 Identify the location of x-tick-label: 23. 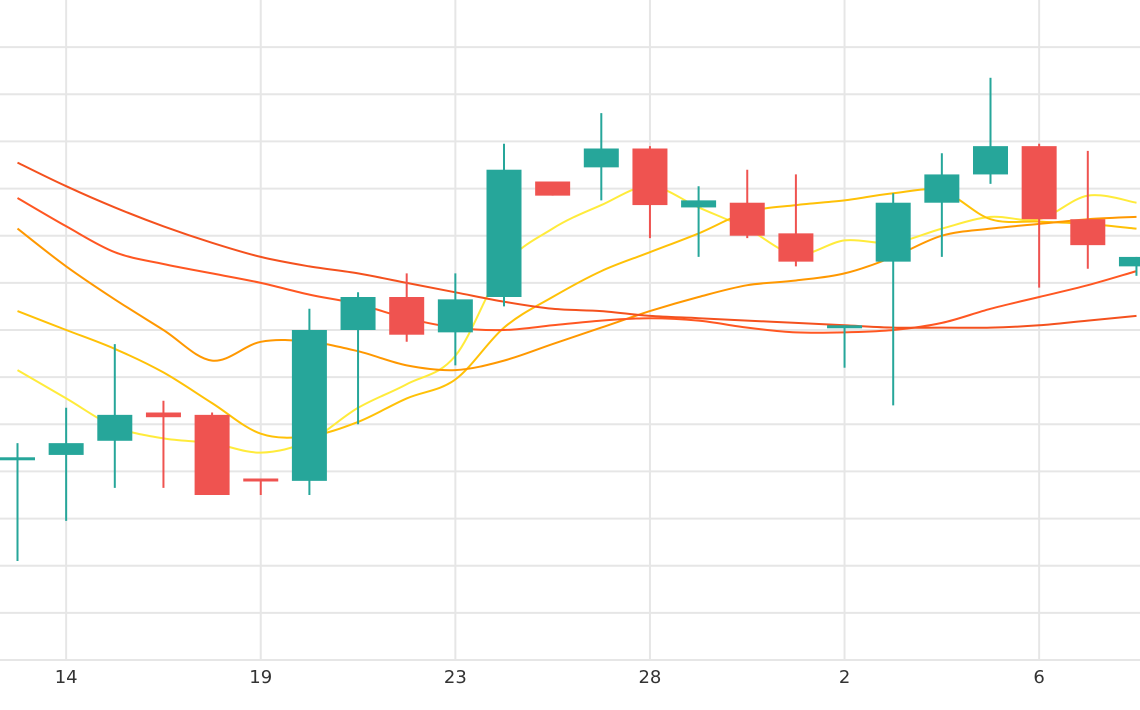
(455, 677).